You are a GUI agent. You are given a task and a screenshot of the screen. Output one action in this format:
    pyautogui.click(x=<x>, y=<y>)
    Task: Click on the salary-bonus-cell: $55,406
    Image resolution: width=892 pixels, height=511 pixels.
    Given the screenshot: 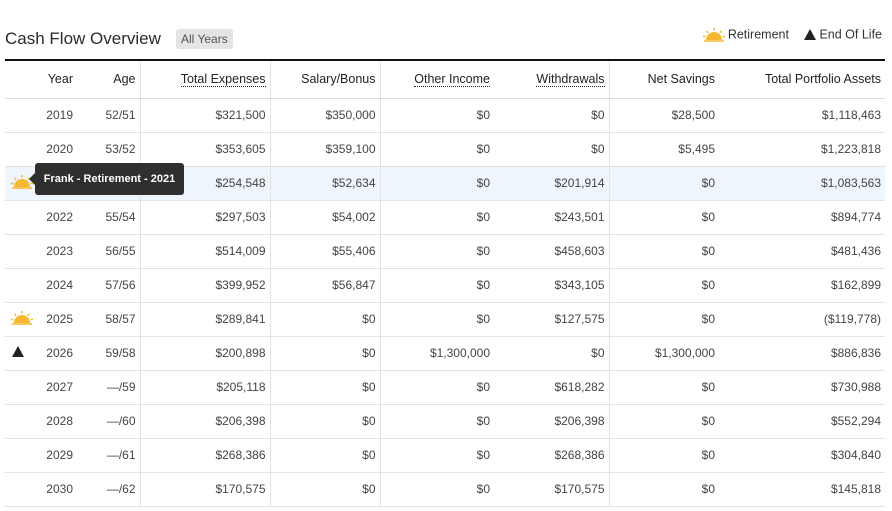 What is the action you would take?
    pyautogui.click(x=325, y=251)
    